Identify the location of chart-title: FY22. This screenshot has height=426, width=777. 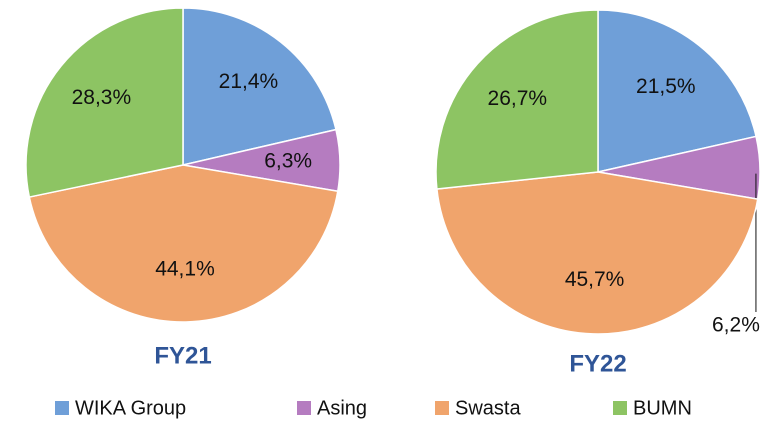
(597, 363).